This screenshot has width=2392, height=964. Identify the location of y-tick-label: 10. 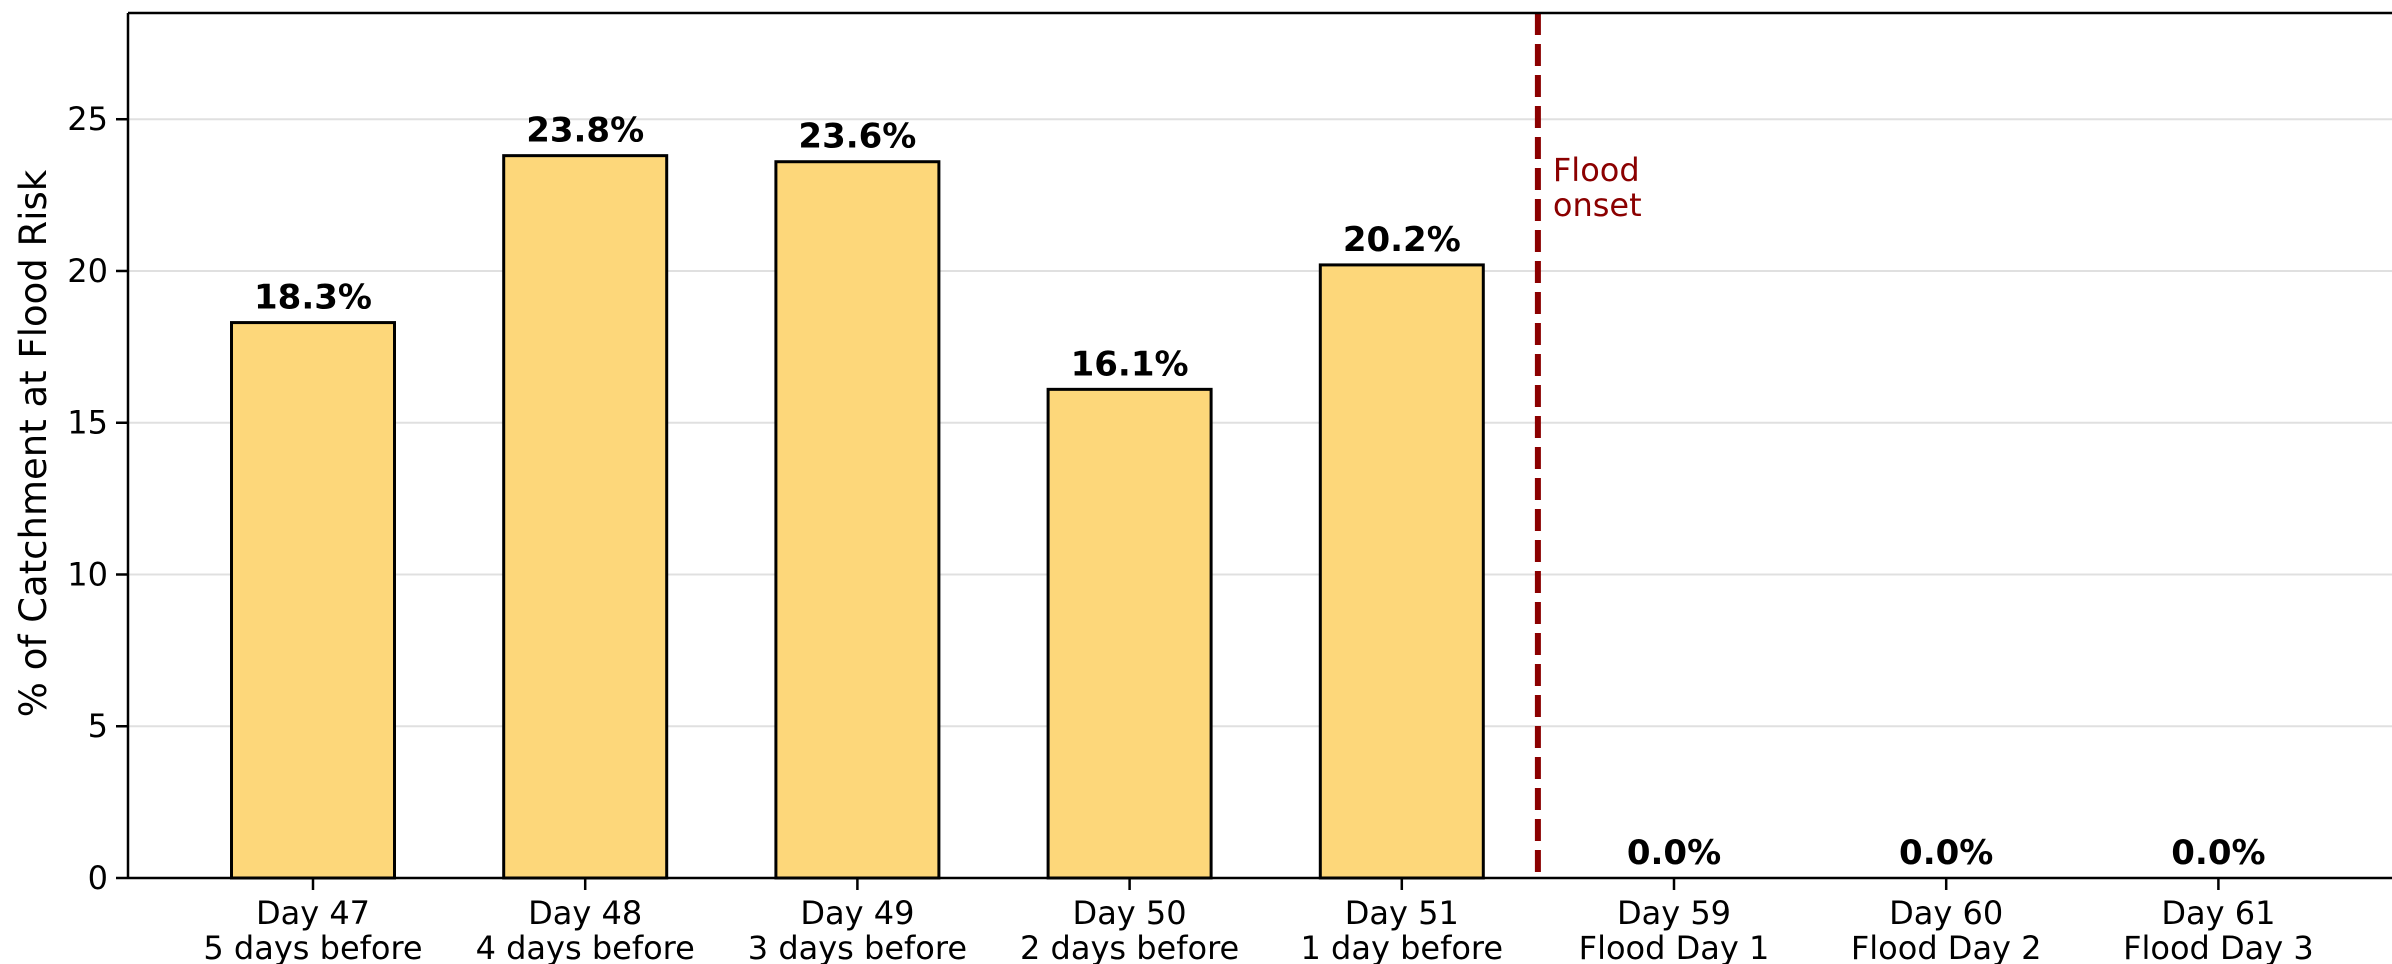
(87, 574).